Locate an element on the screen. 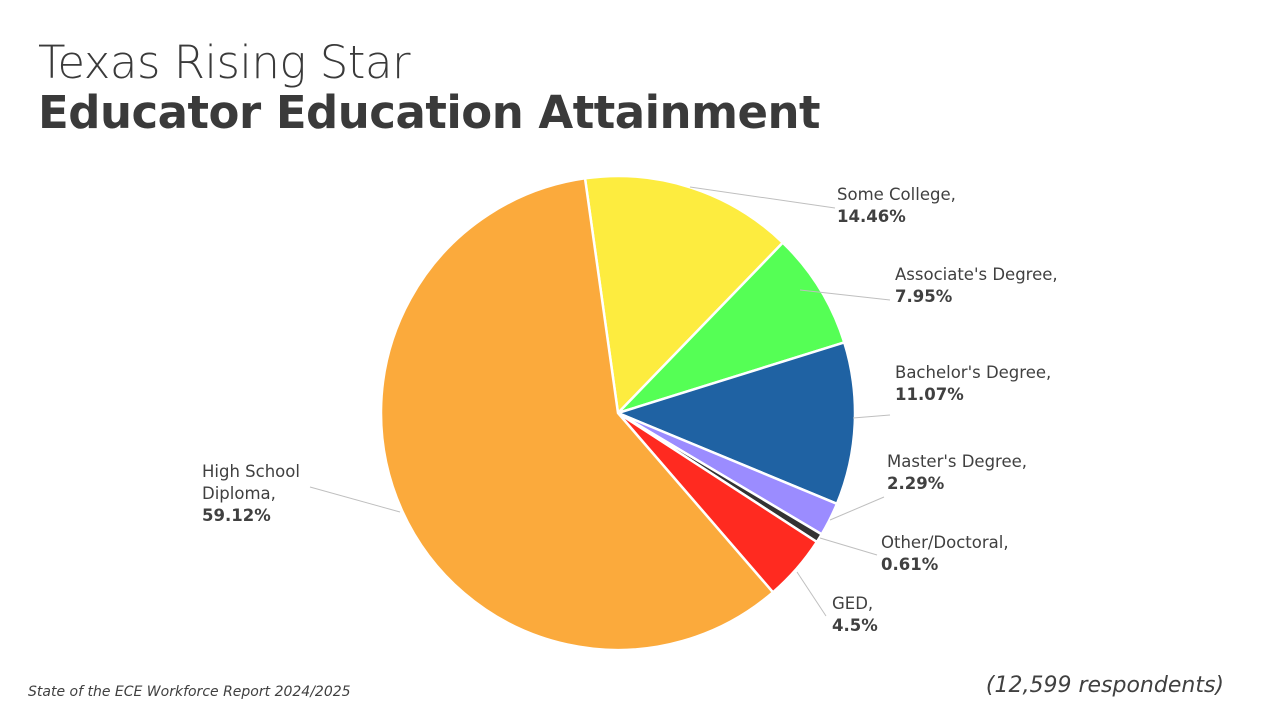 The image size is (1280, 720). data-label-category: Some College, is located at coordinates (896, 194).